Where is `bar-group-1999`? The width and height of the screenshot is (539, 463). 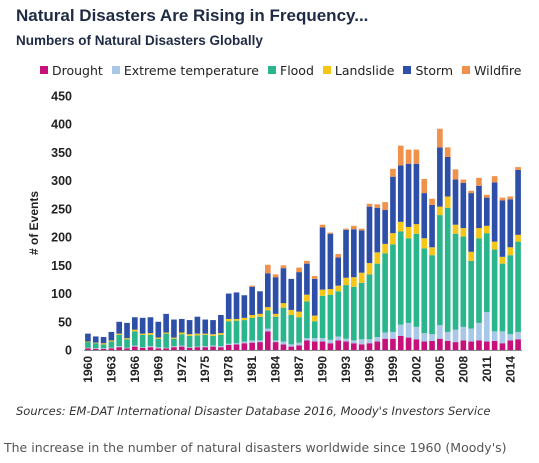
bar-group-1999 is located at coordinates (393, 259).